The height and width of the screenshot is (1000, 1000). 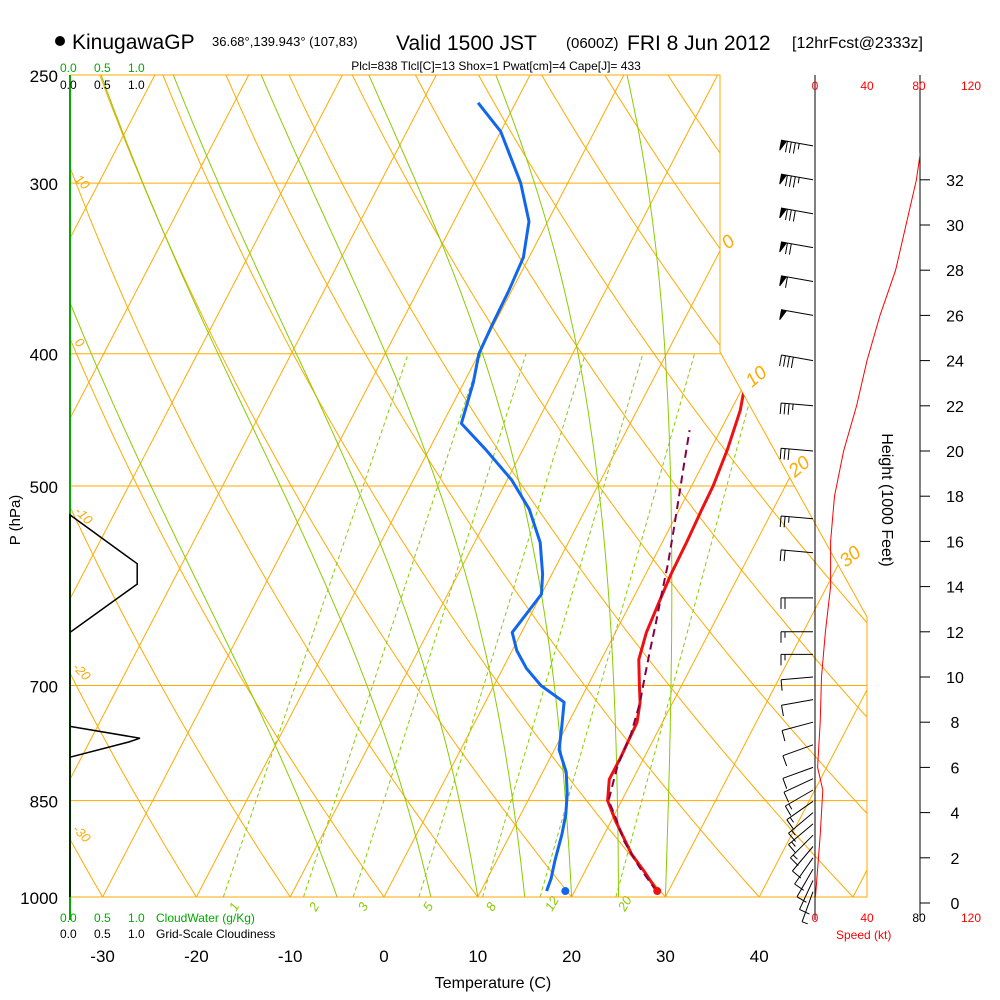 What do you see at coordinates (82, 182) in the screenshot?
I see `dry-adiabat-label: 10` at bounding box center [82, 182].